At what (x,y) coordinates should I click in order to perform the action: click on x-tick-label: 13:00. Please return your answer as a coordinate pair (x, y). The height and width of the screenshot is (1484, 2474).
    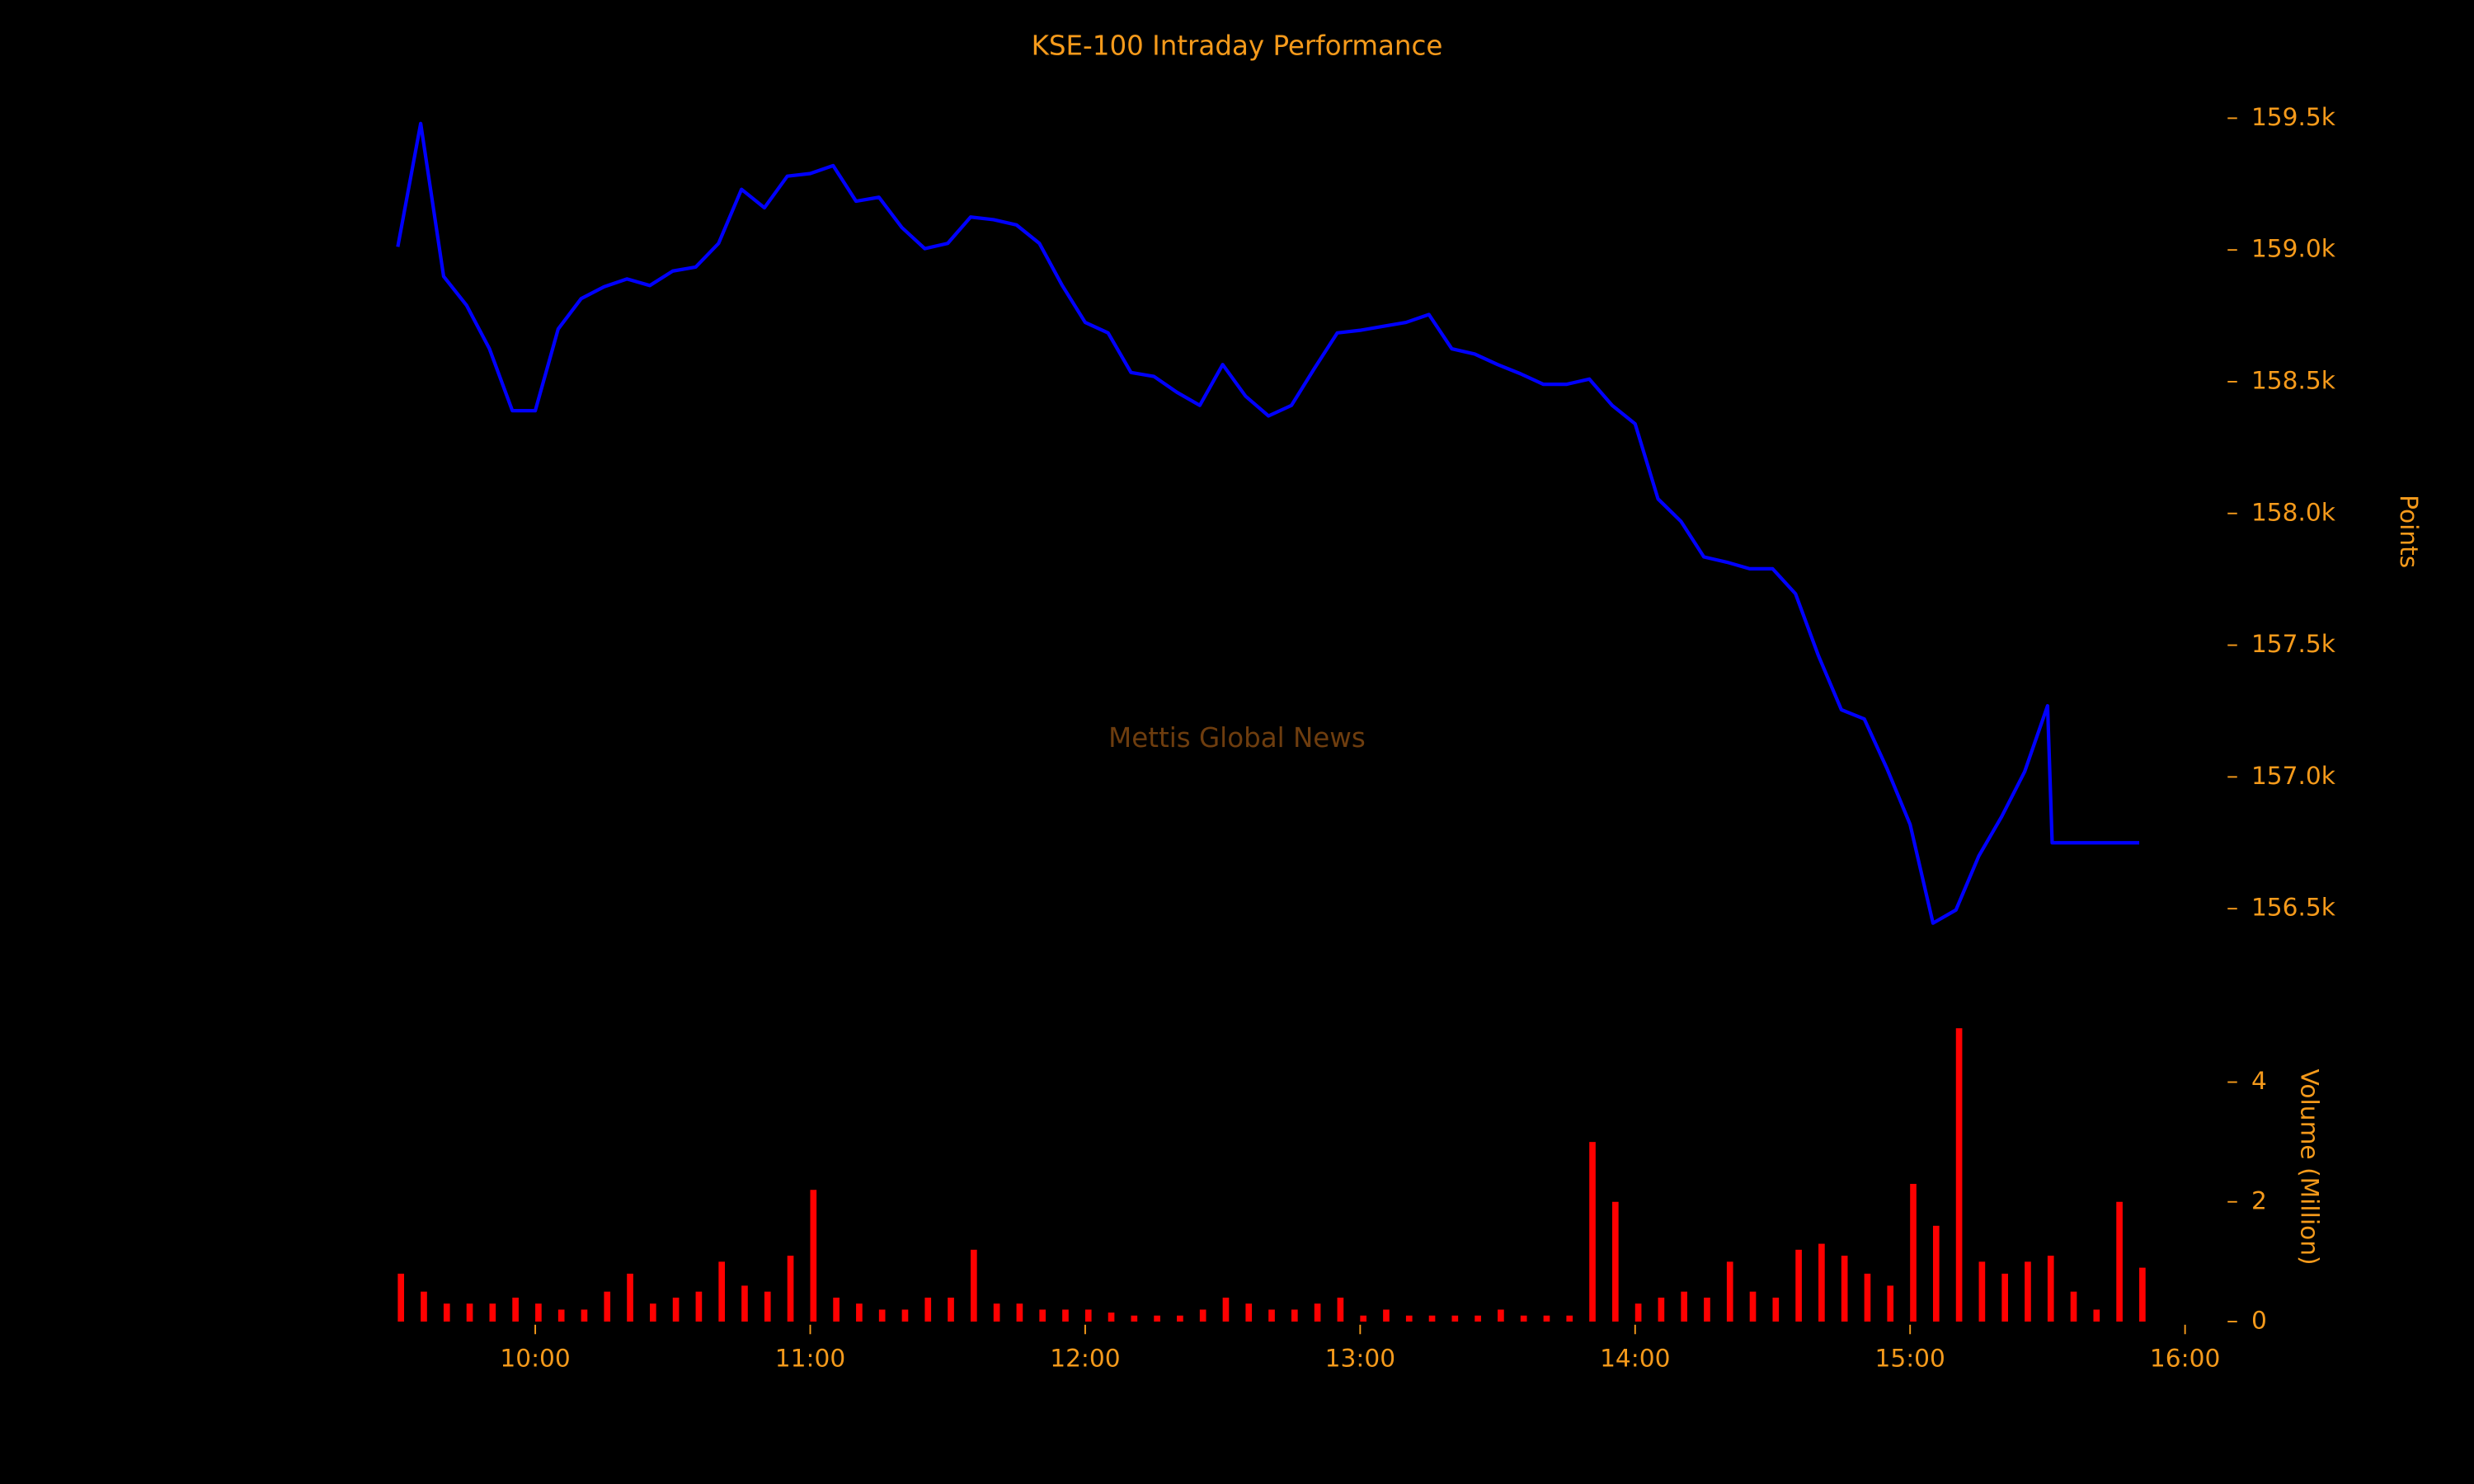
    Looking at the image, I should click on (1360, 1357).